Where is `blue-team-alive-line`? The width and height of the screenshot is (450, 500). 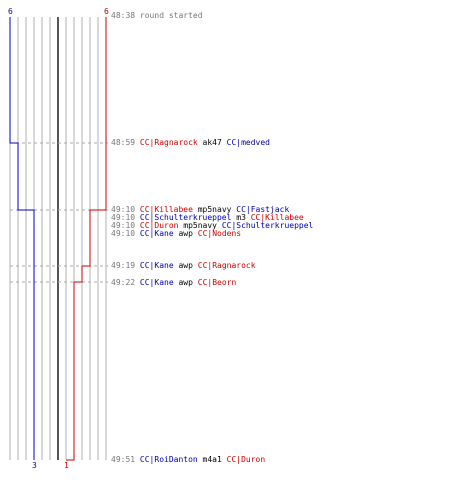
blue-team-alive-line is located at coordinates (22, 238).